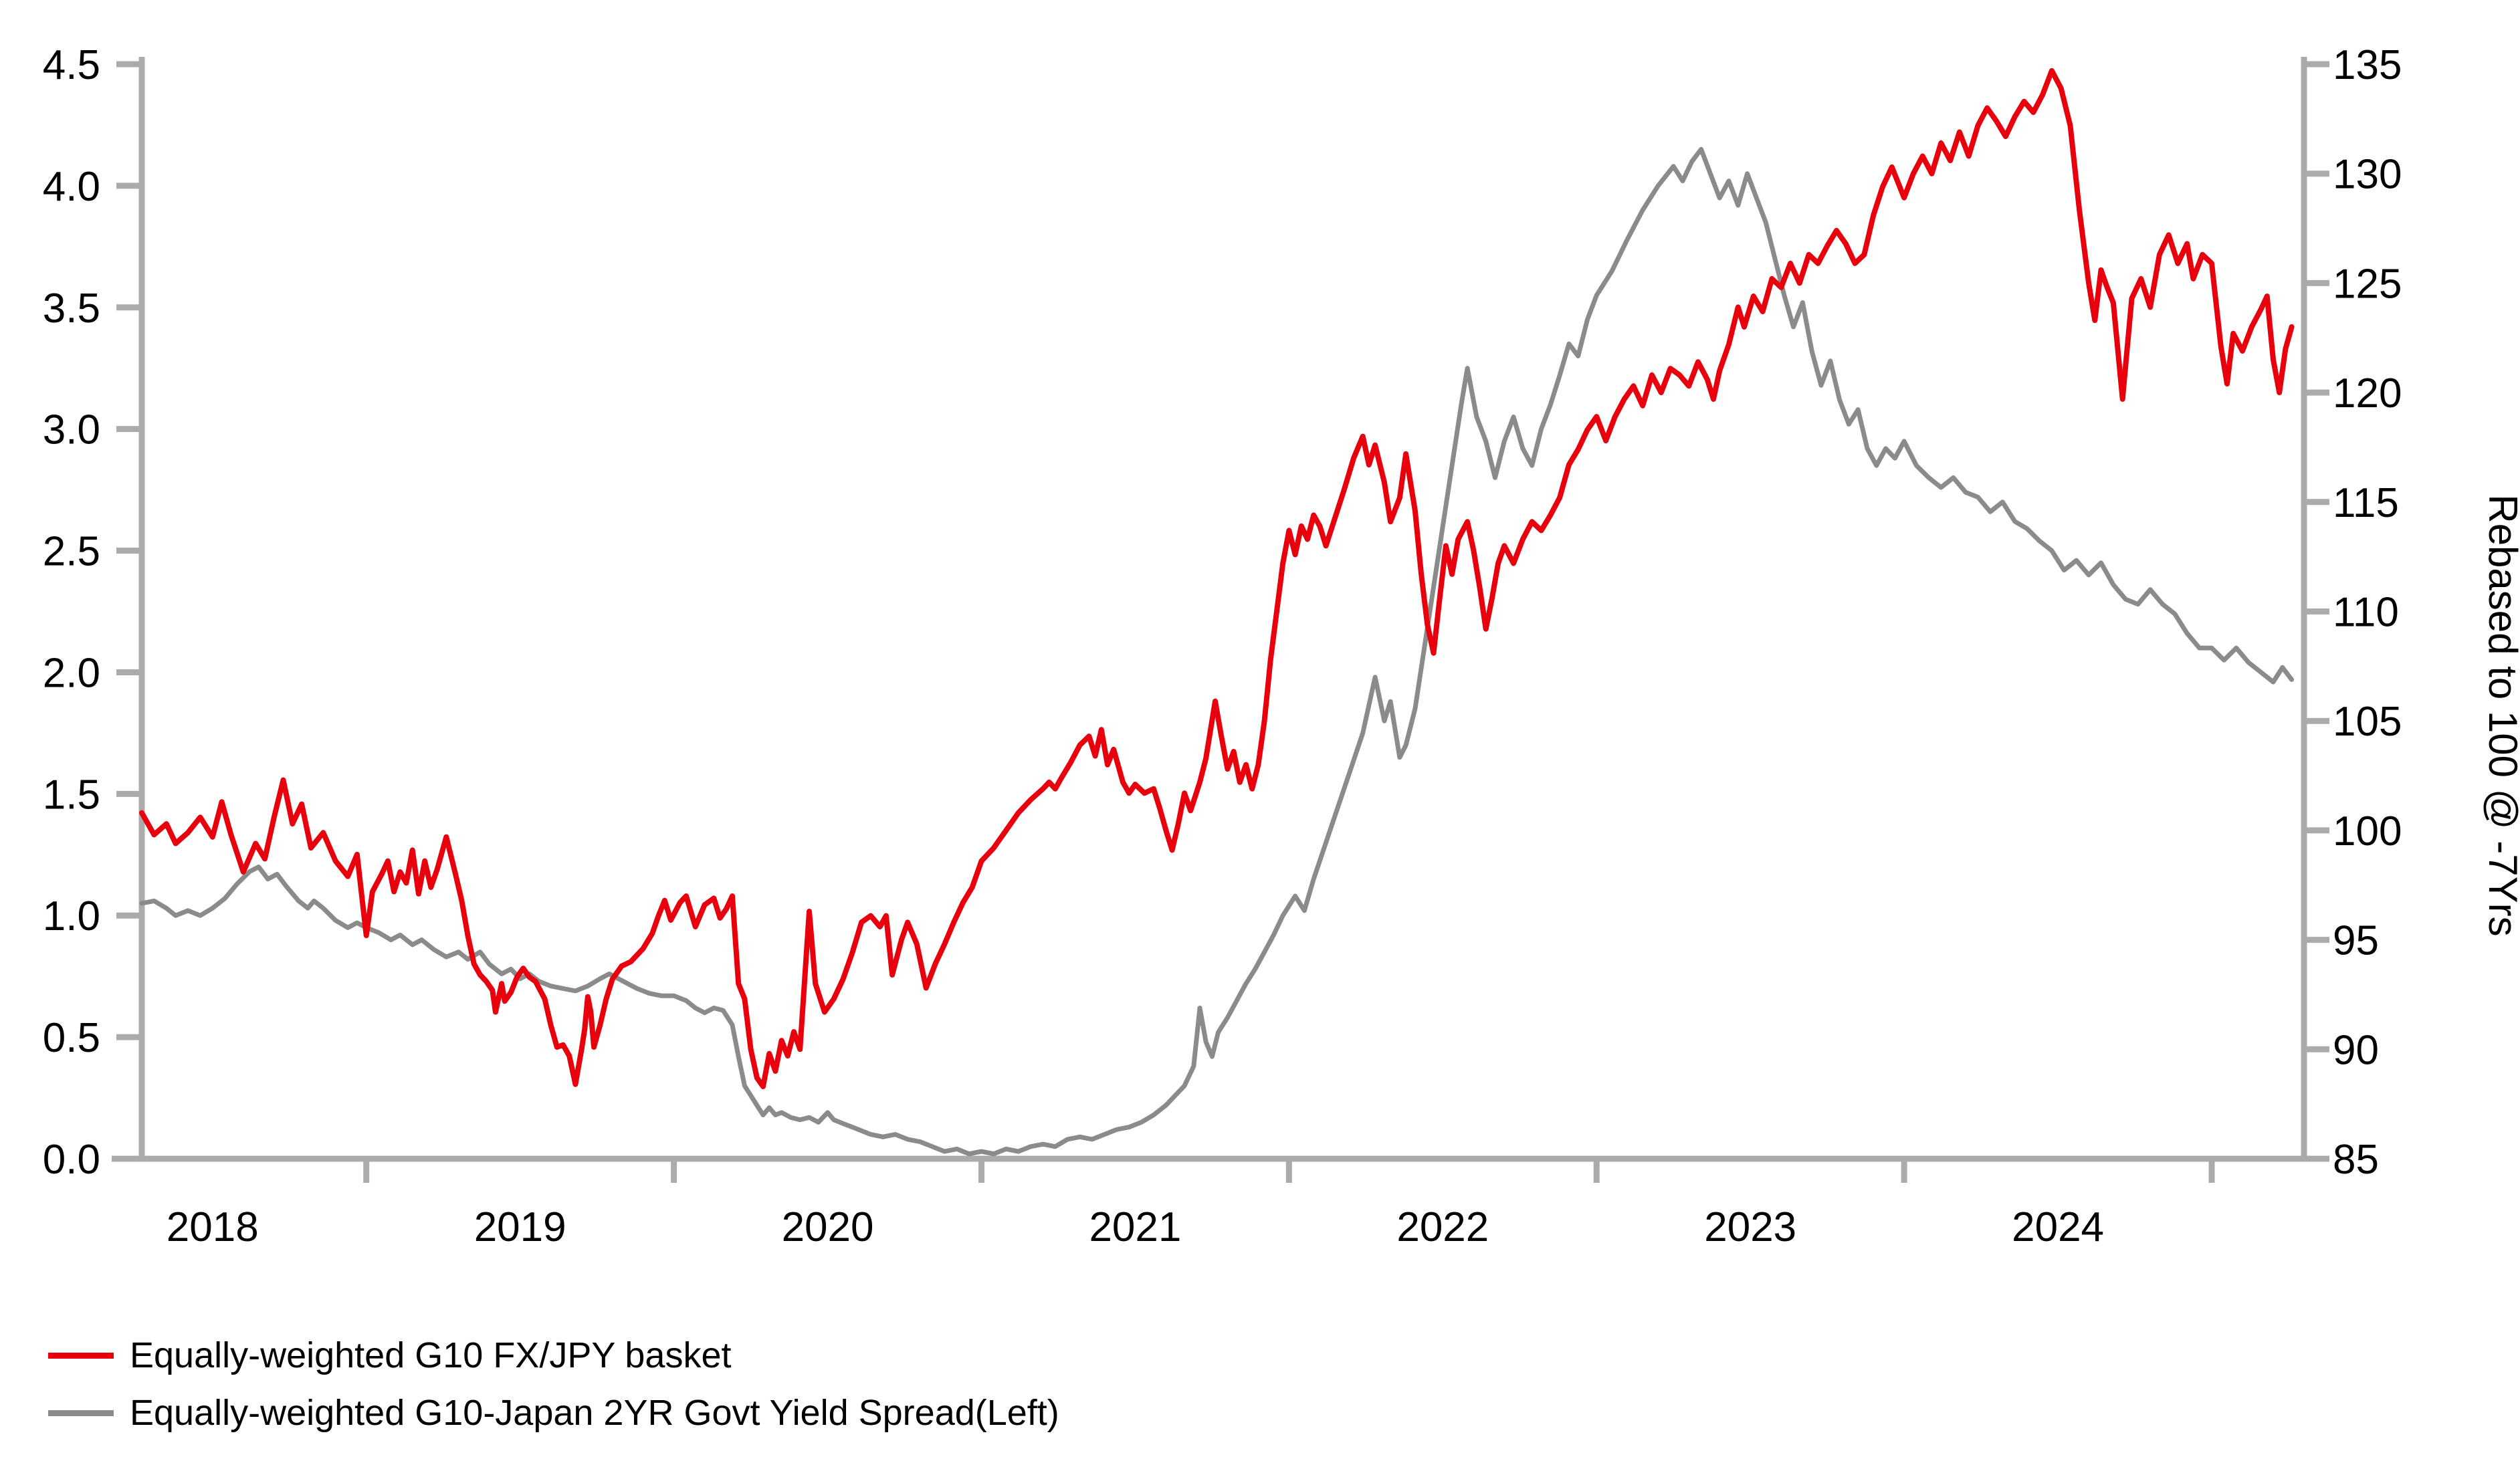 The width and height of the screenshot is (2520, 1471). I want to click on right-axis-tick-label: 105, so click(2367, 722).